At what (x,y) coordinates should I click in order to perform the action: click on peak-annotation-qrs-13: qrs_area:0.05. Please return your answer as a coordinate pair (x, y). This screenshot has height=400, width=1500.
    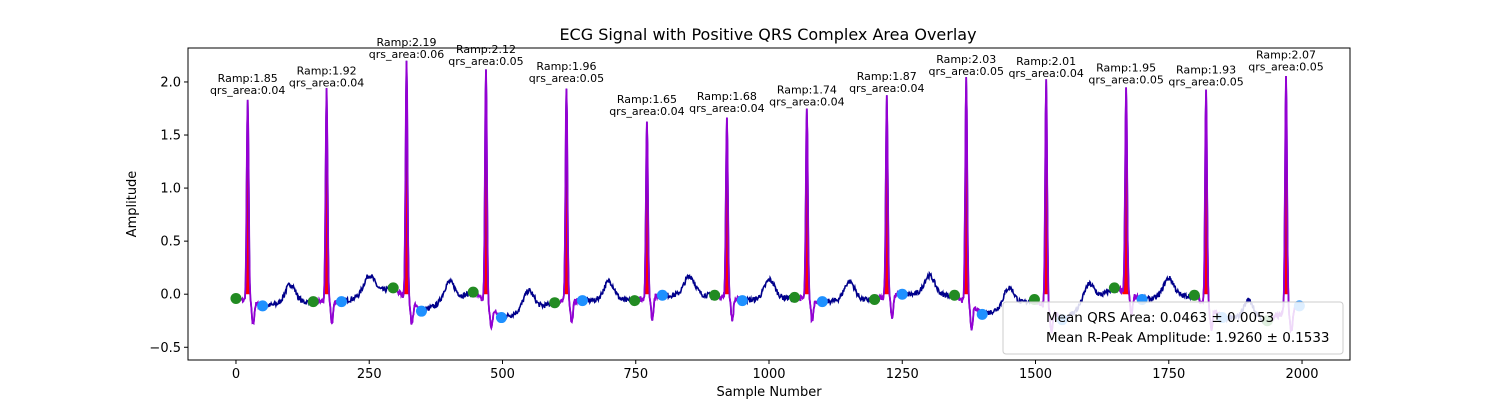
    Looking at the image, I should click on (1205, 81).